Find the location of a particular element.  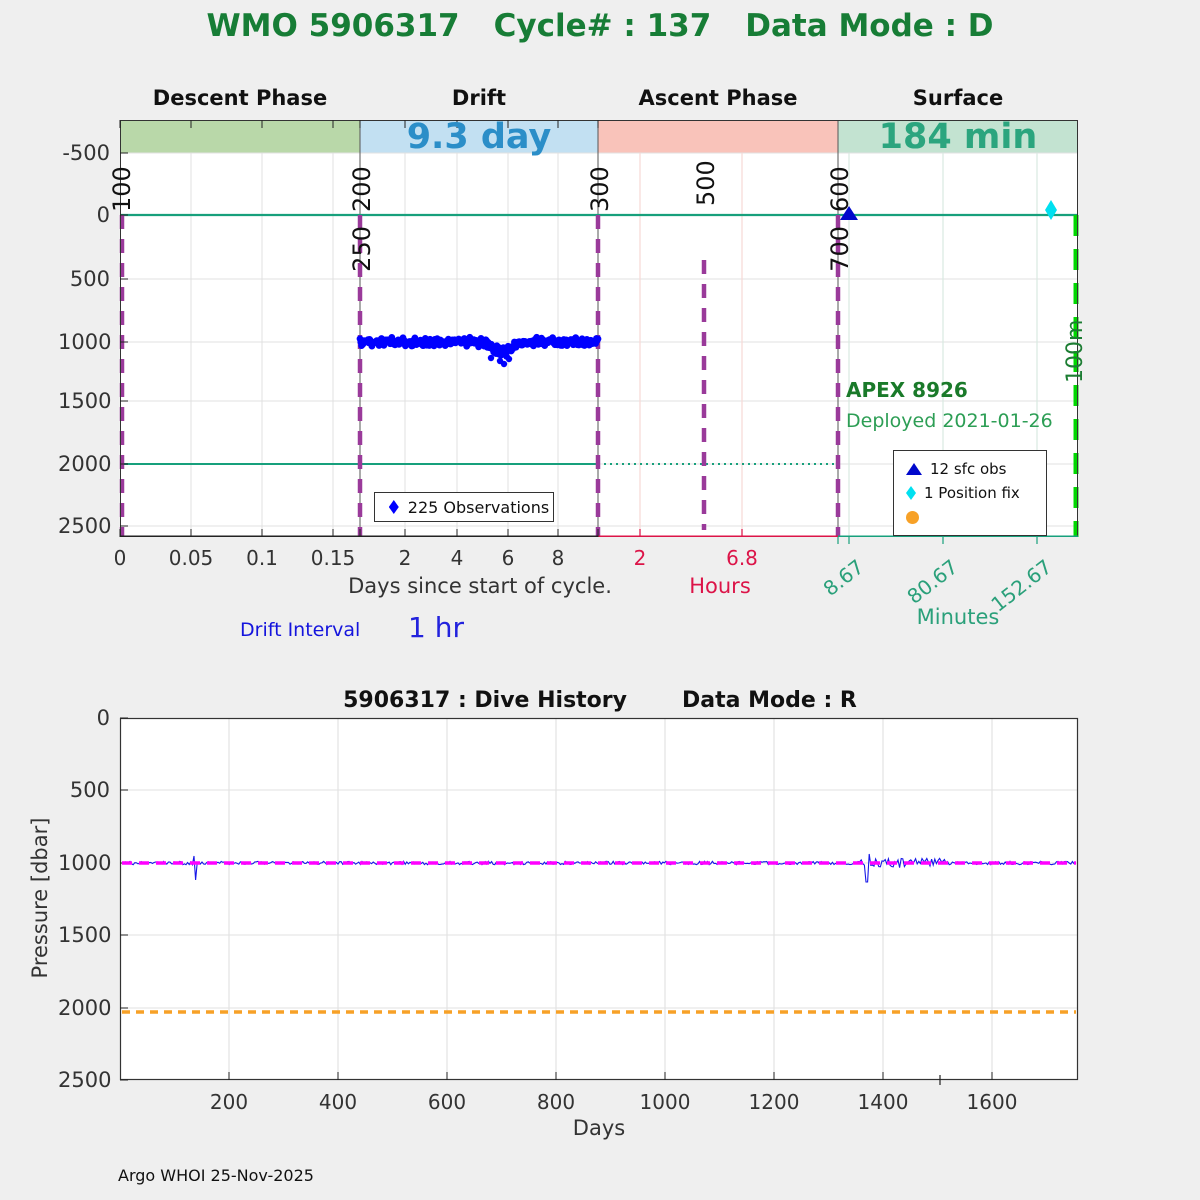

top-ytick-500: 500 is located at coordinates (89, 279).